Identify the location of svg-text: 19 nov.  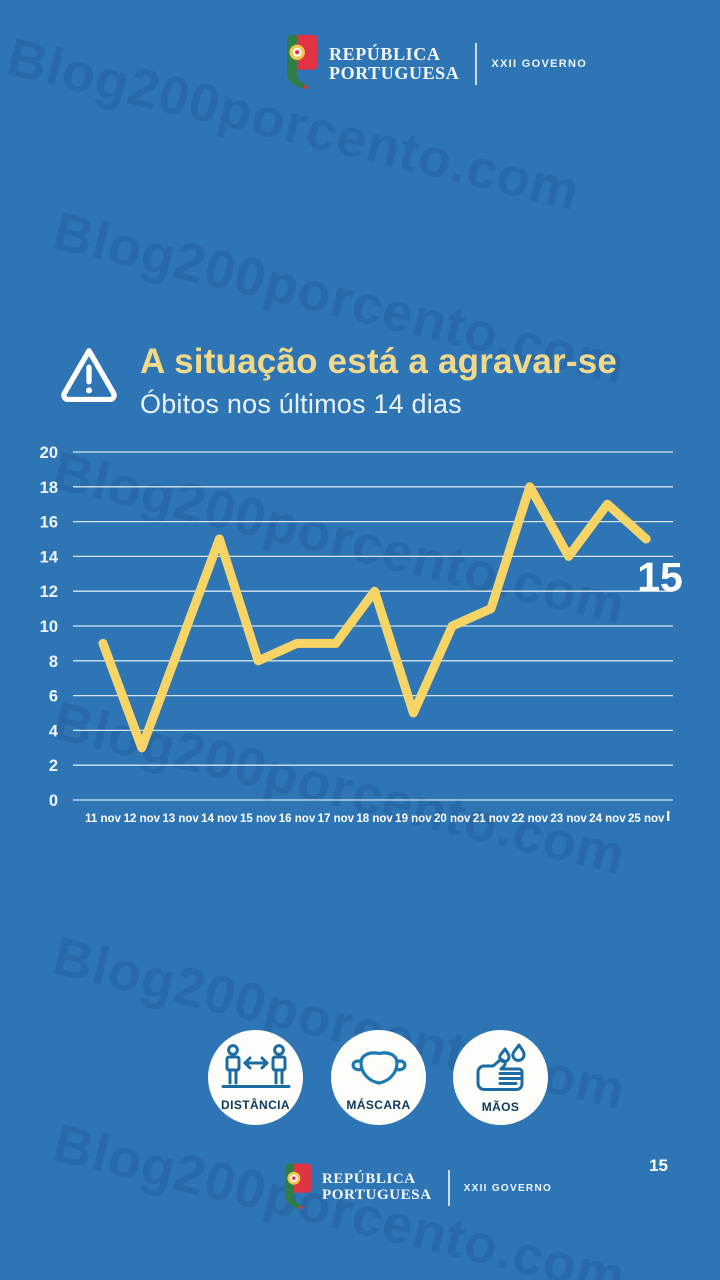
(413, 819).